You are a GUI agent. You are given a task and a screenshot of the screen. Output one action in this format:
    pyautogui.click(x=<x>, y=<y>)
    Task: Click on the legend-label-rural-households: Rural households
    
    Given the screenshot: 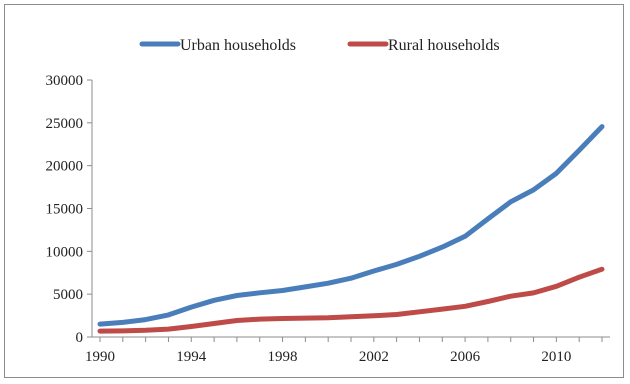 What is the action you would take?
    pyautogui.click(x=444, y=45)
    